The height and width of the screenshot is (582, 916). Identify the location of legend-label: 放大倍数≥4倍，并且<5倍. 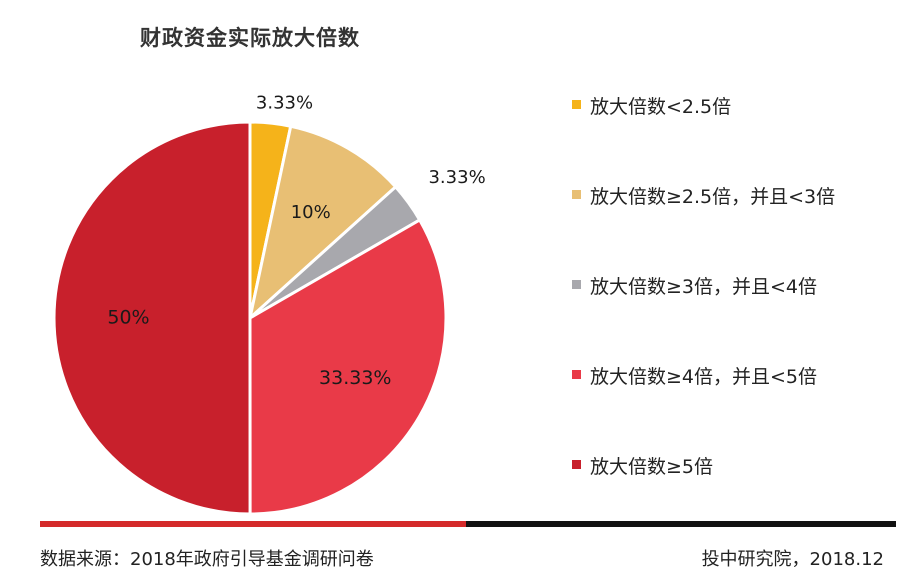
(704, 377).